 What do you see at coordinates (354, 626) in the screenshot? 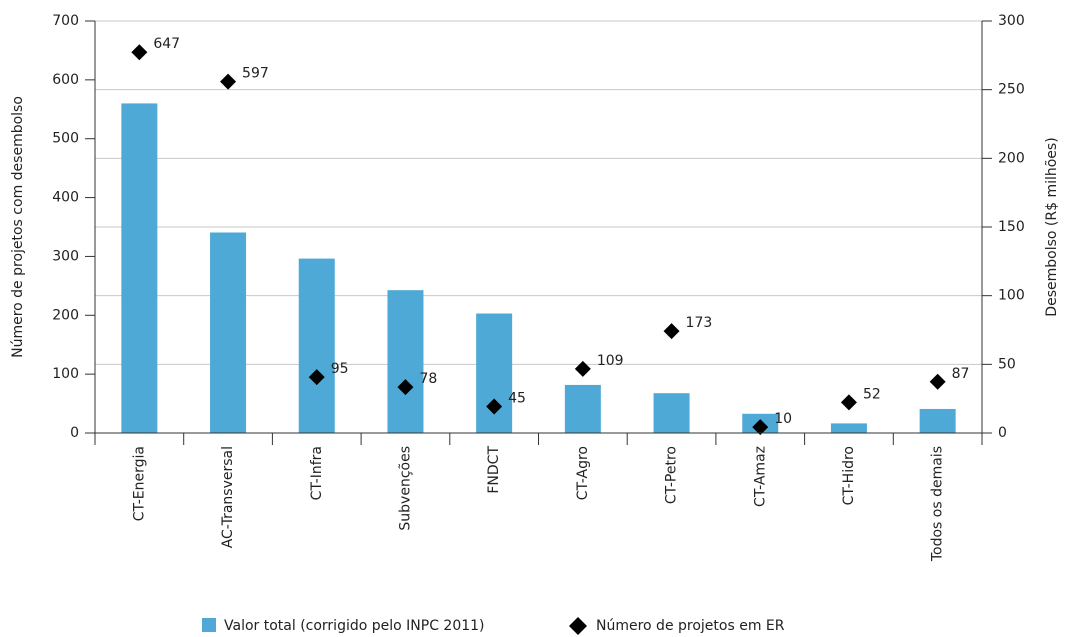
I see `legend-label: Valor total (corrigido pelo INPC 2011)` at bounding box center [354, 626].